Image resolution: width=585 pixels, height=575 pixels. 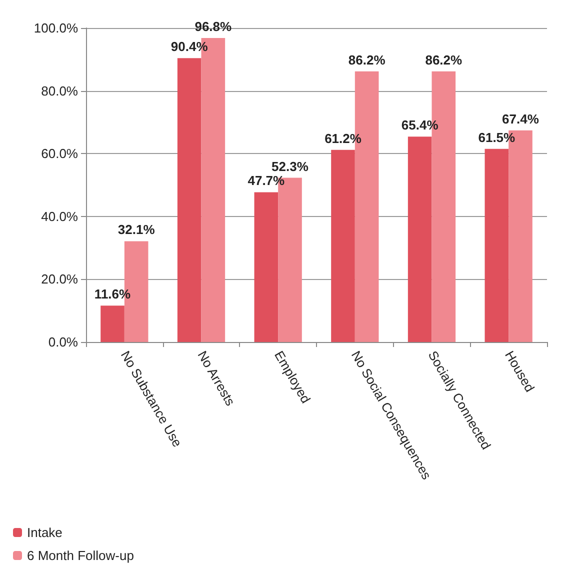 What do you see at coordinates (63, 342) in the screenshot?
I see `y-tick-label: 0.0%` at bounding box center [63, 342].